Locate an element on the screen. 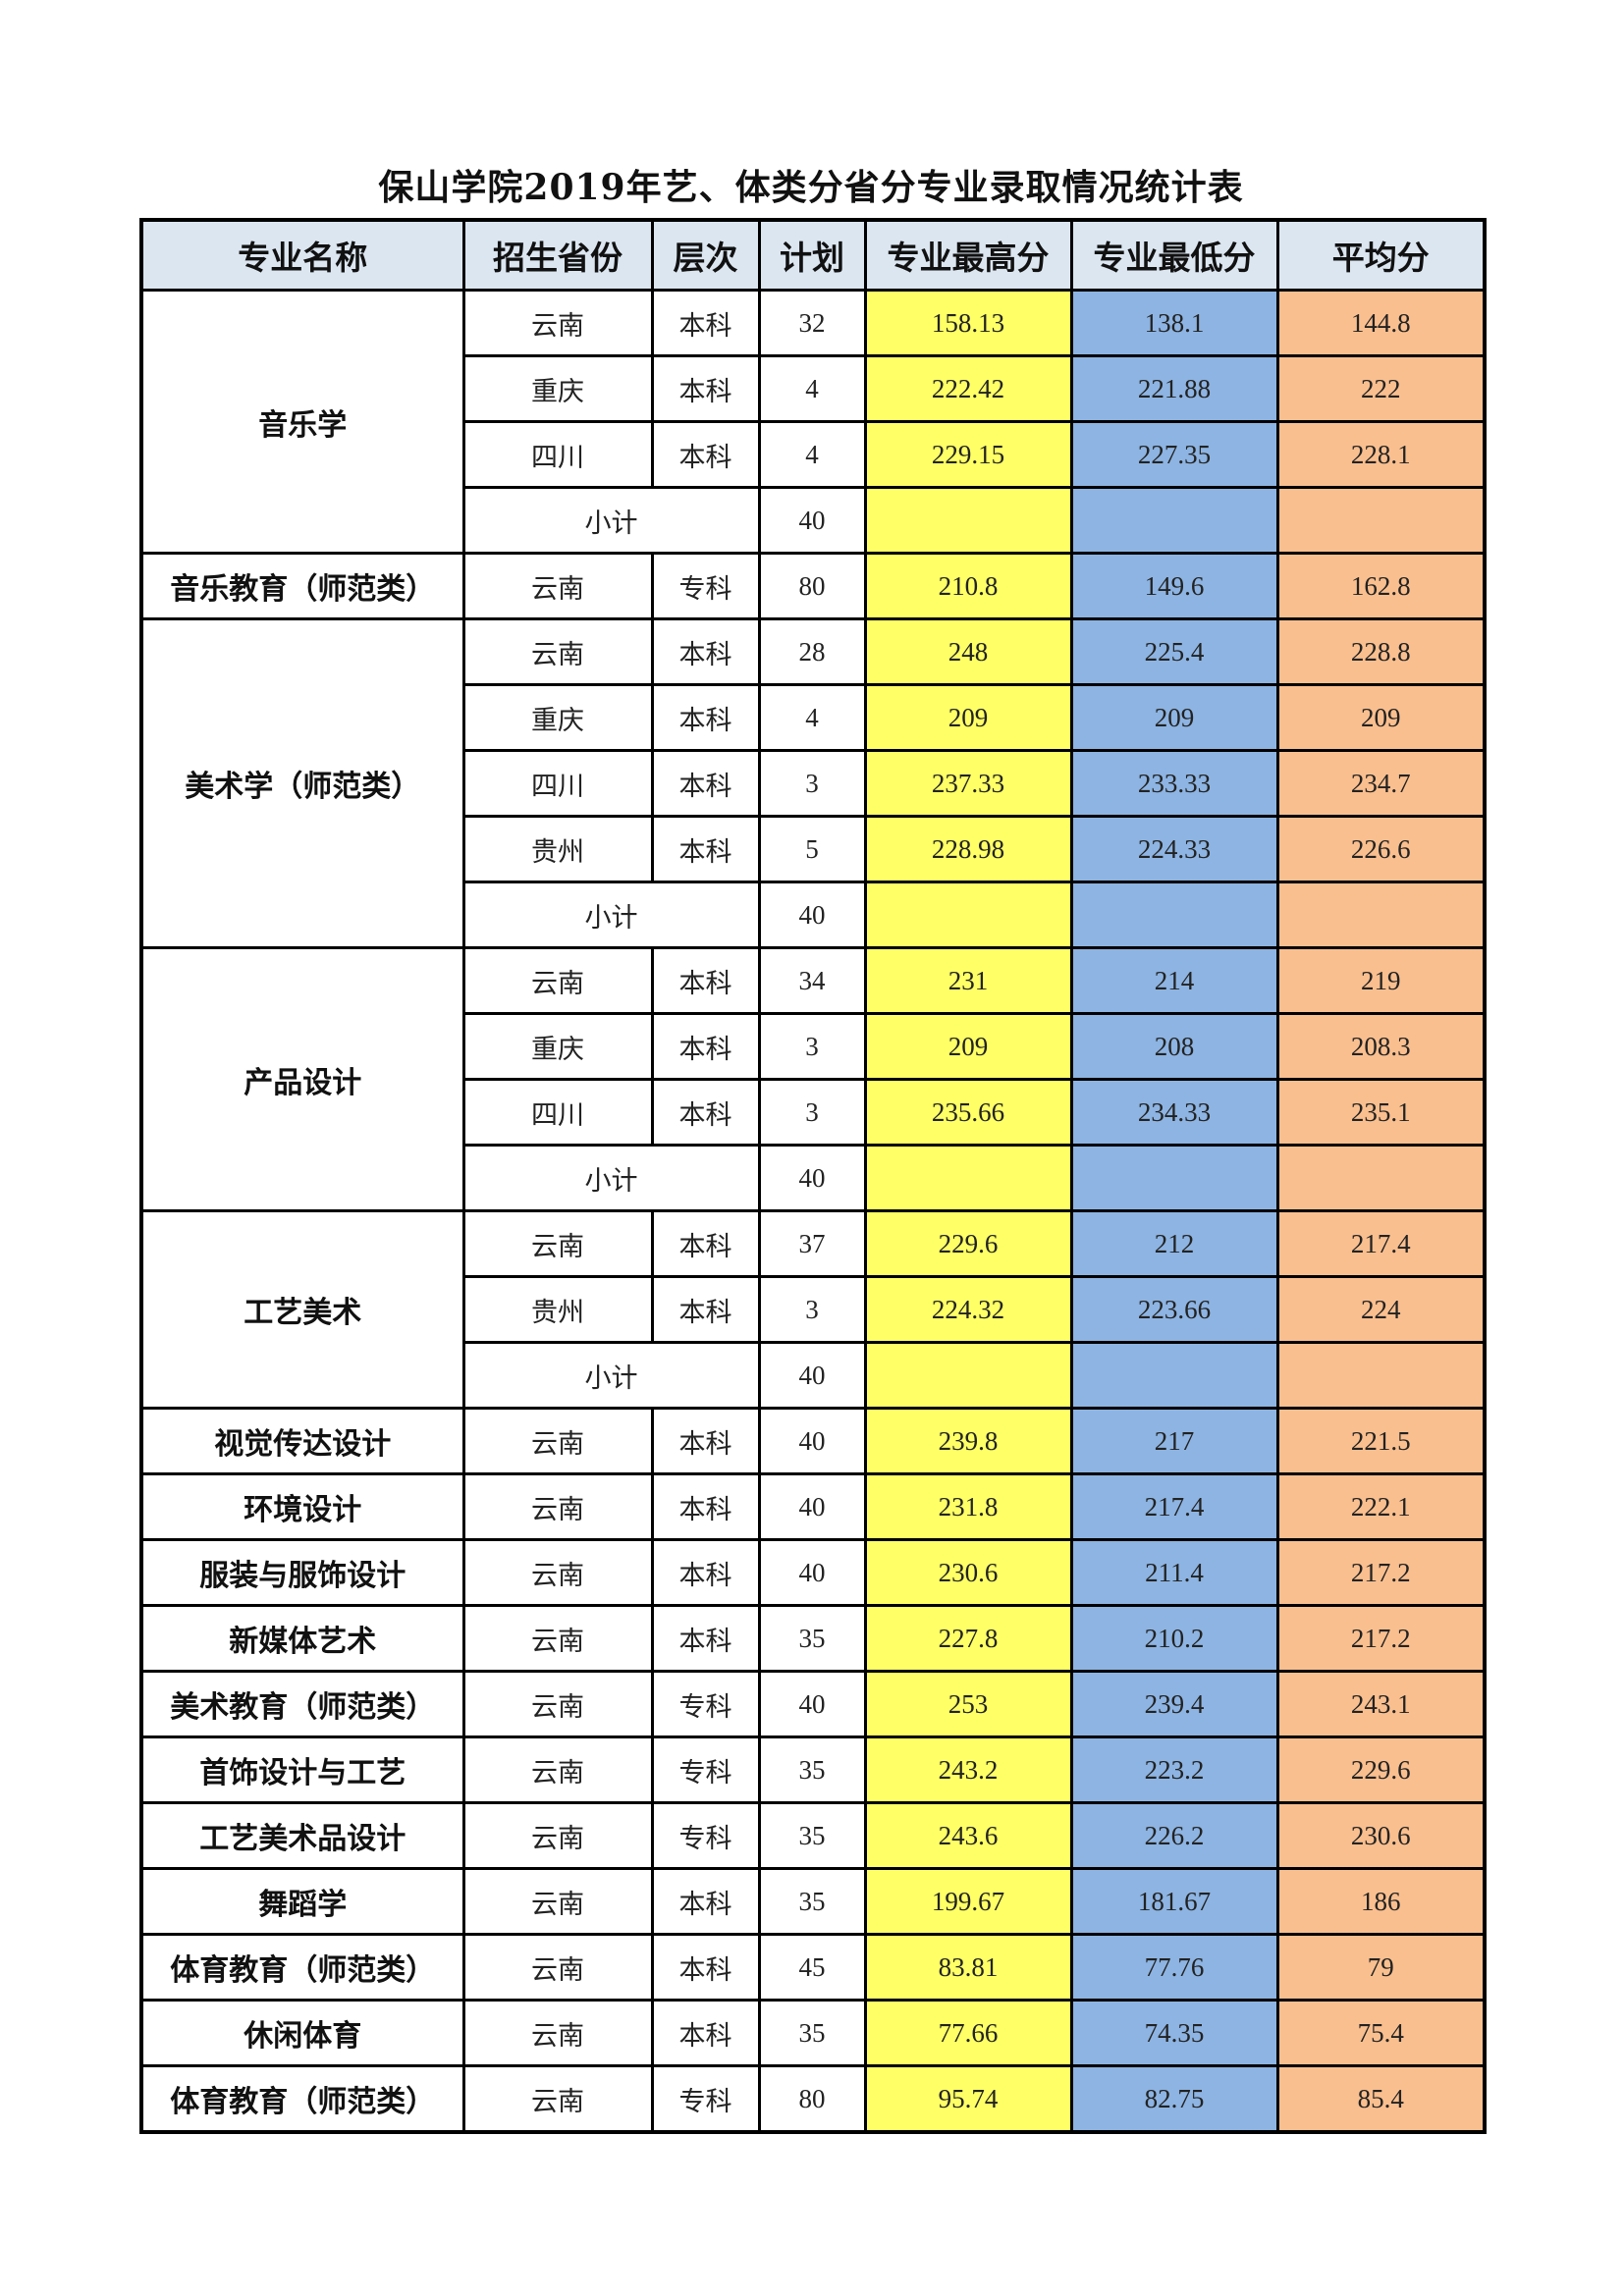  avg-score-cell: 234.7 is located at coordinates (1381, 783).